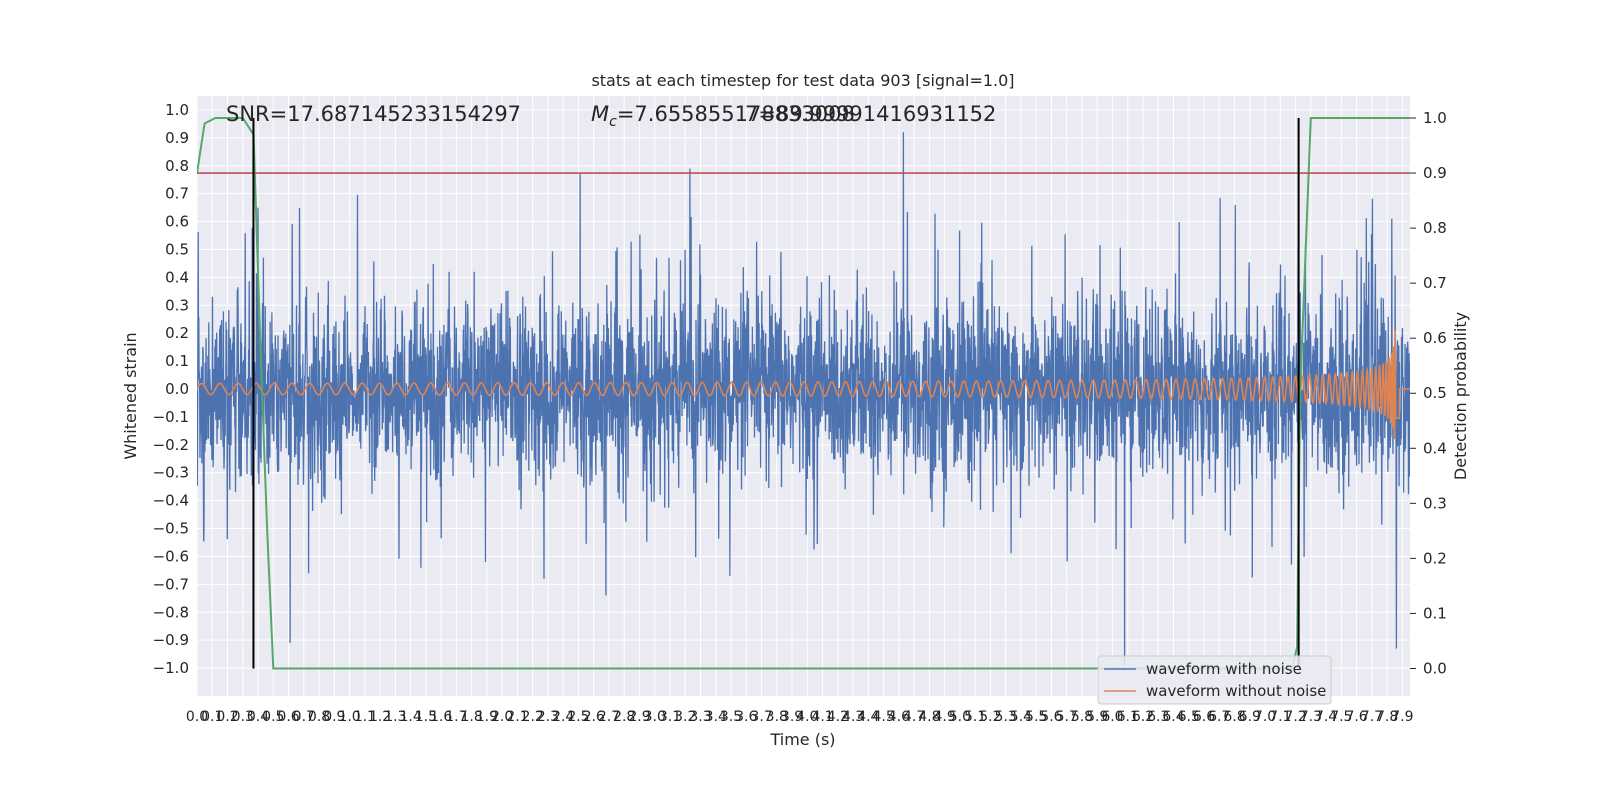 This screenshot has height=800, width=1600. What do you see at coordinates (1311, 717) in the screenshot?
I see `x-tick-label: 7.3` at bounding box center [1311, 717].